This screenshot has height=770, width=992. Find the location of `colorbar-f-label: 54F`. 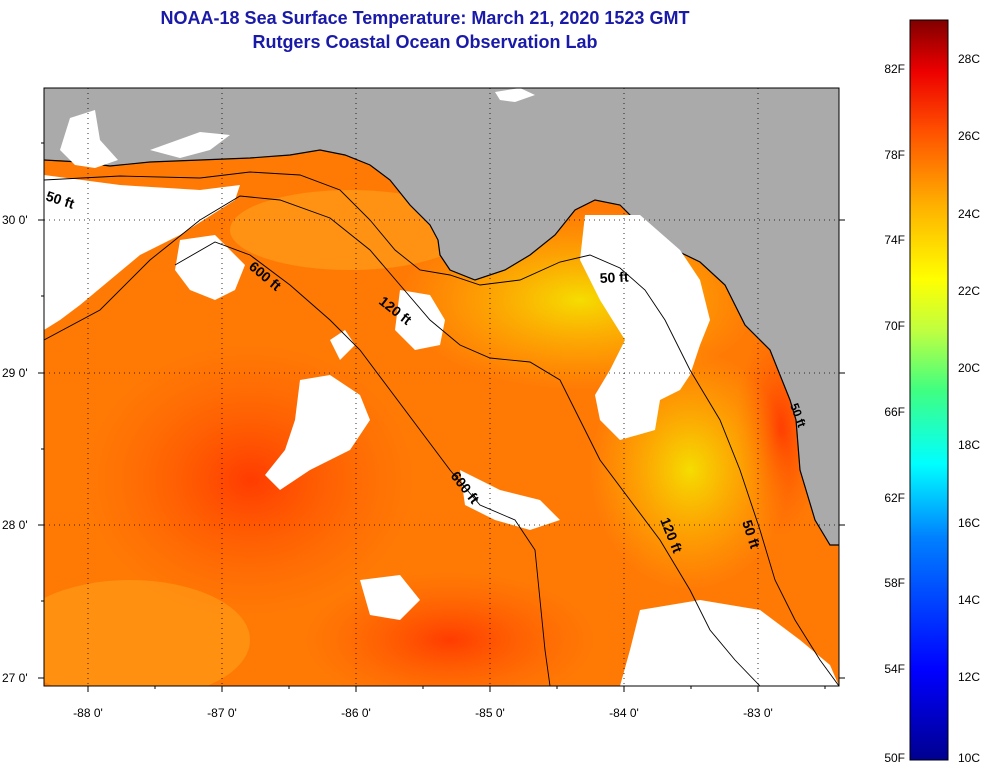

colorbar-f-label: 54F is located at coordinates (894, 669).